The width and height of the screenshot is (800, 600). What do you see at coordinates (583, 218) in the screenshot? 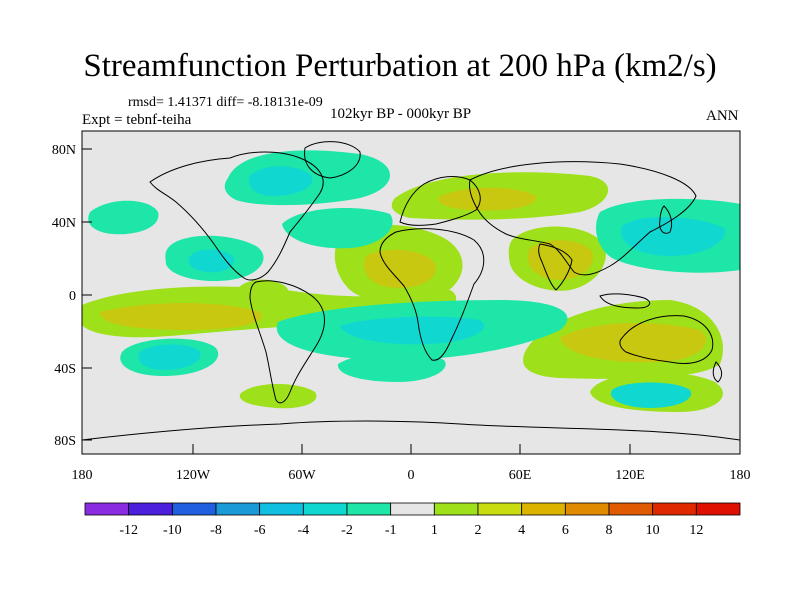
I see `coast-asia` at bounding box center [583, 218].